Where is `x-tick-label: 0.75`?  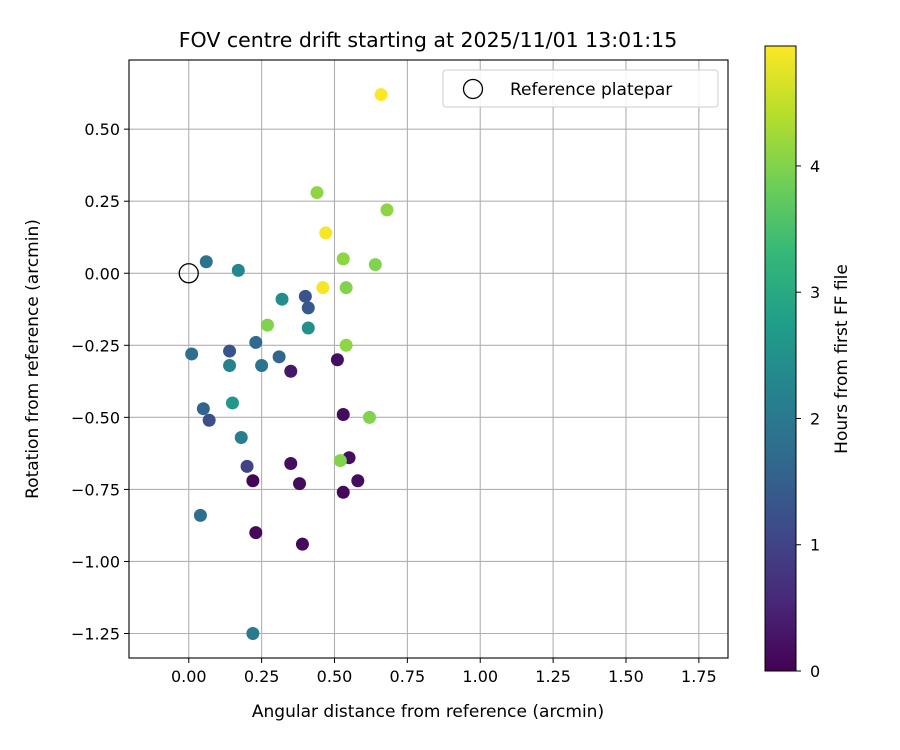 x-tick-label: 0.75 is located at coordinates (408, 676).